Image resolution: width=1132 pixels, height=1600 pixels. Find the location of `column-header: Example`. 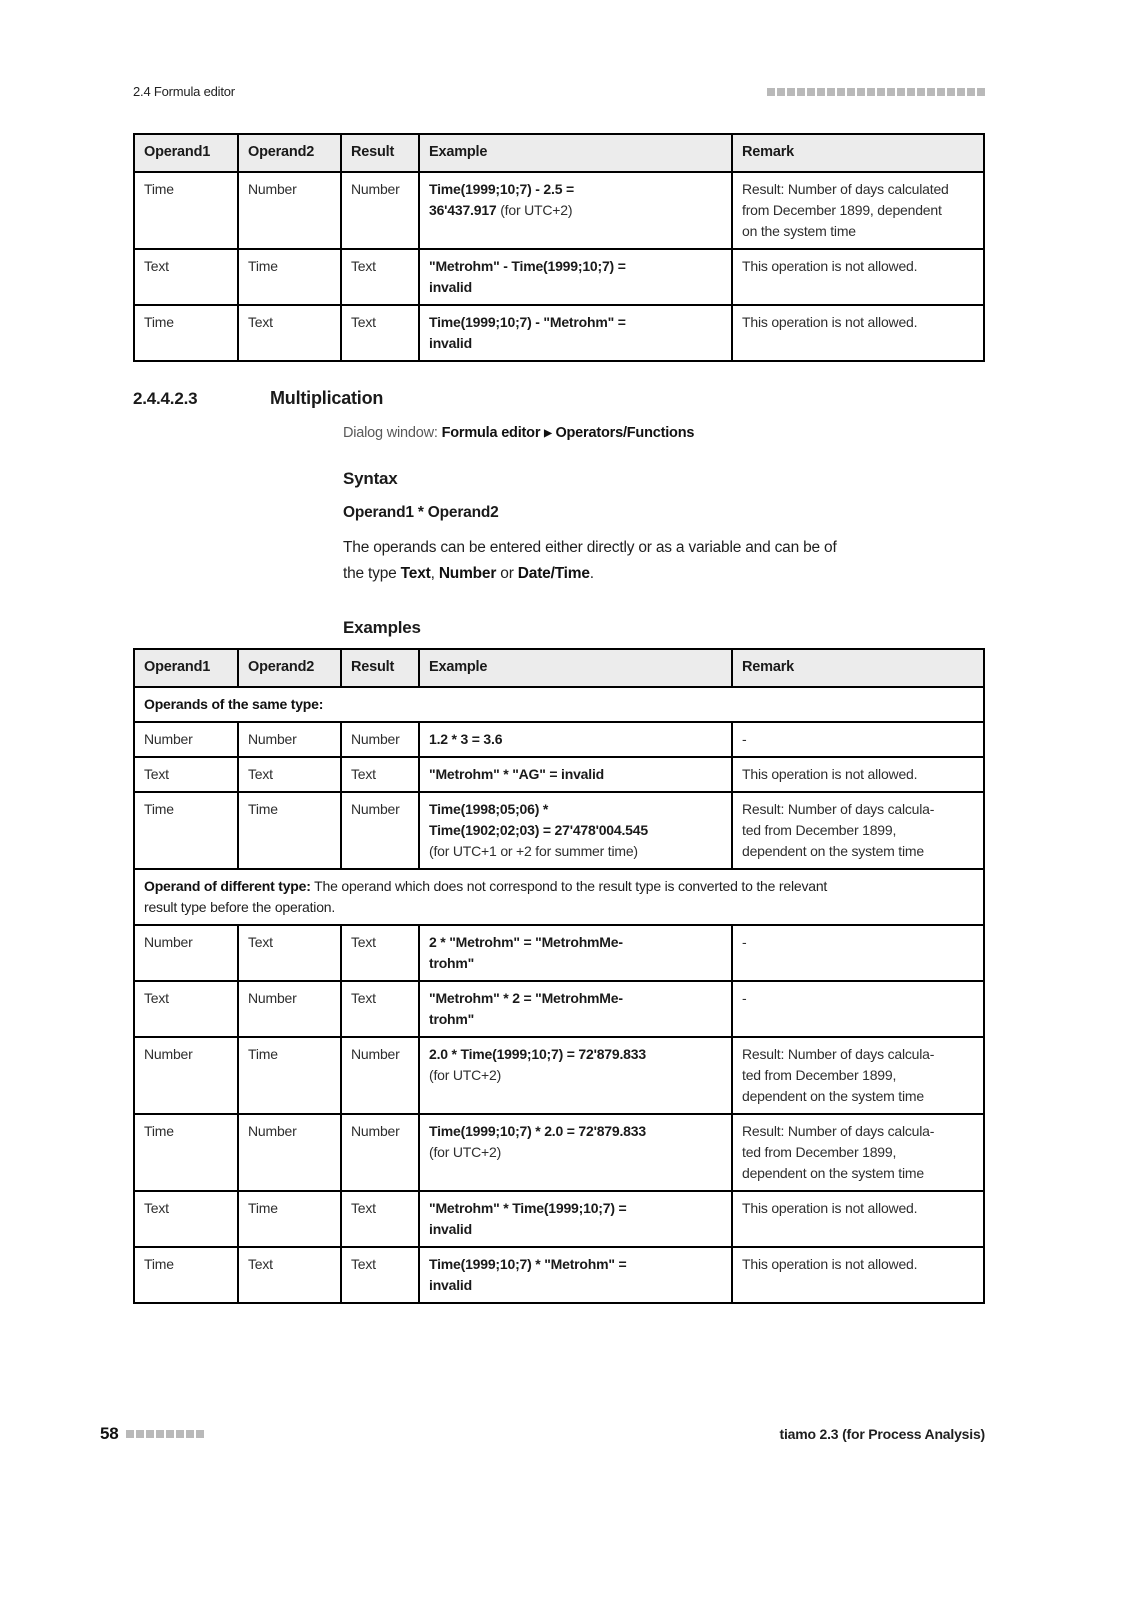

column-header: Example is located at coordinates (575, 153).